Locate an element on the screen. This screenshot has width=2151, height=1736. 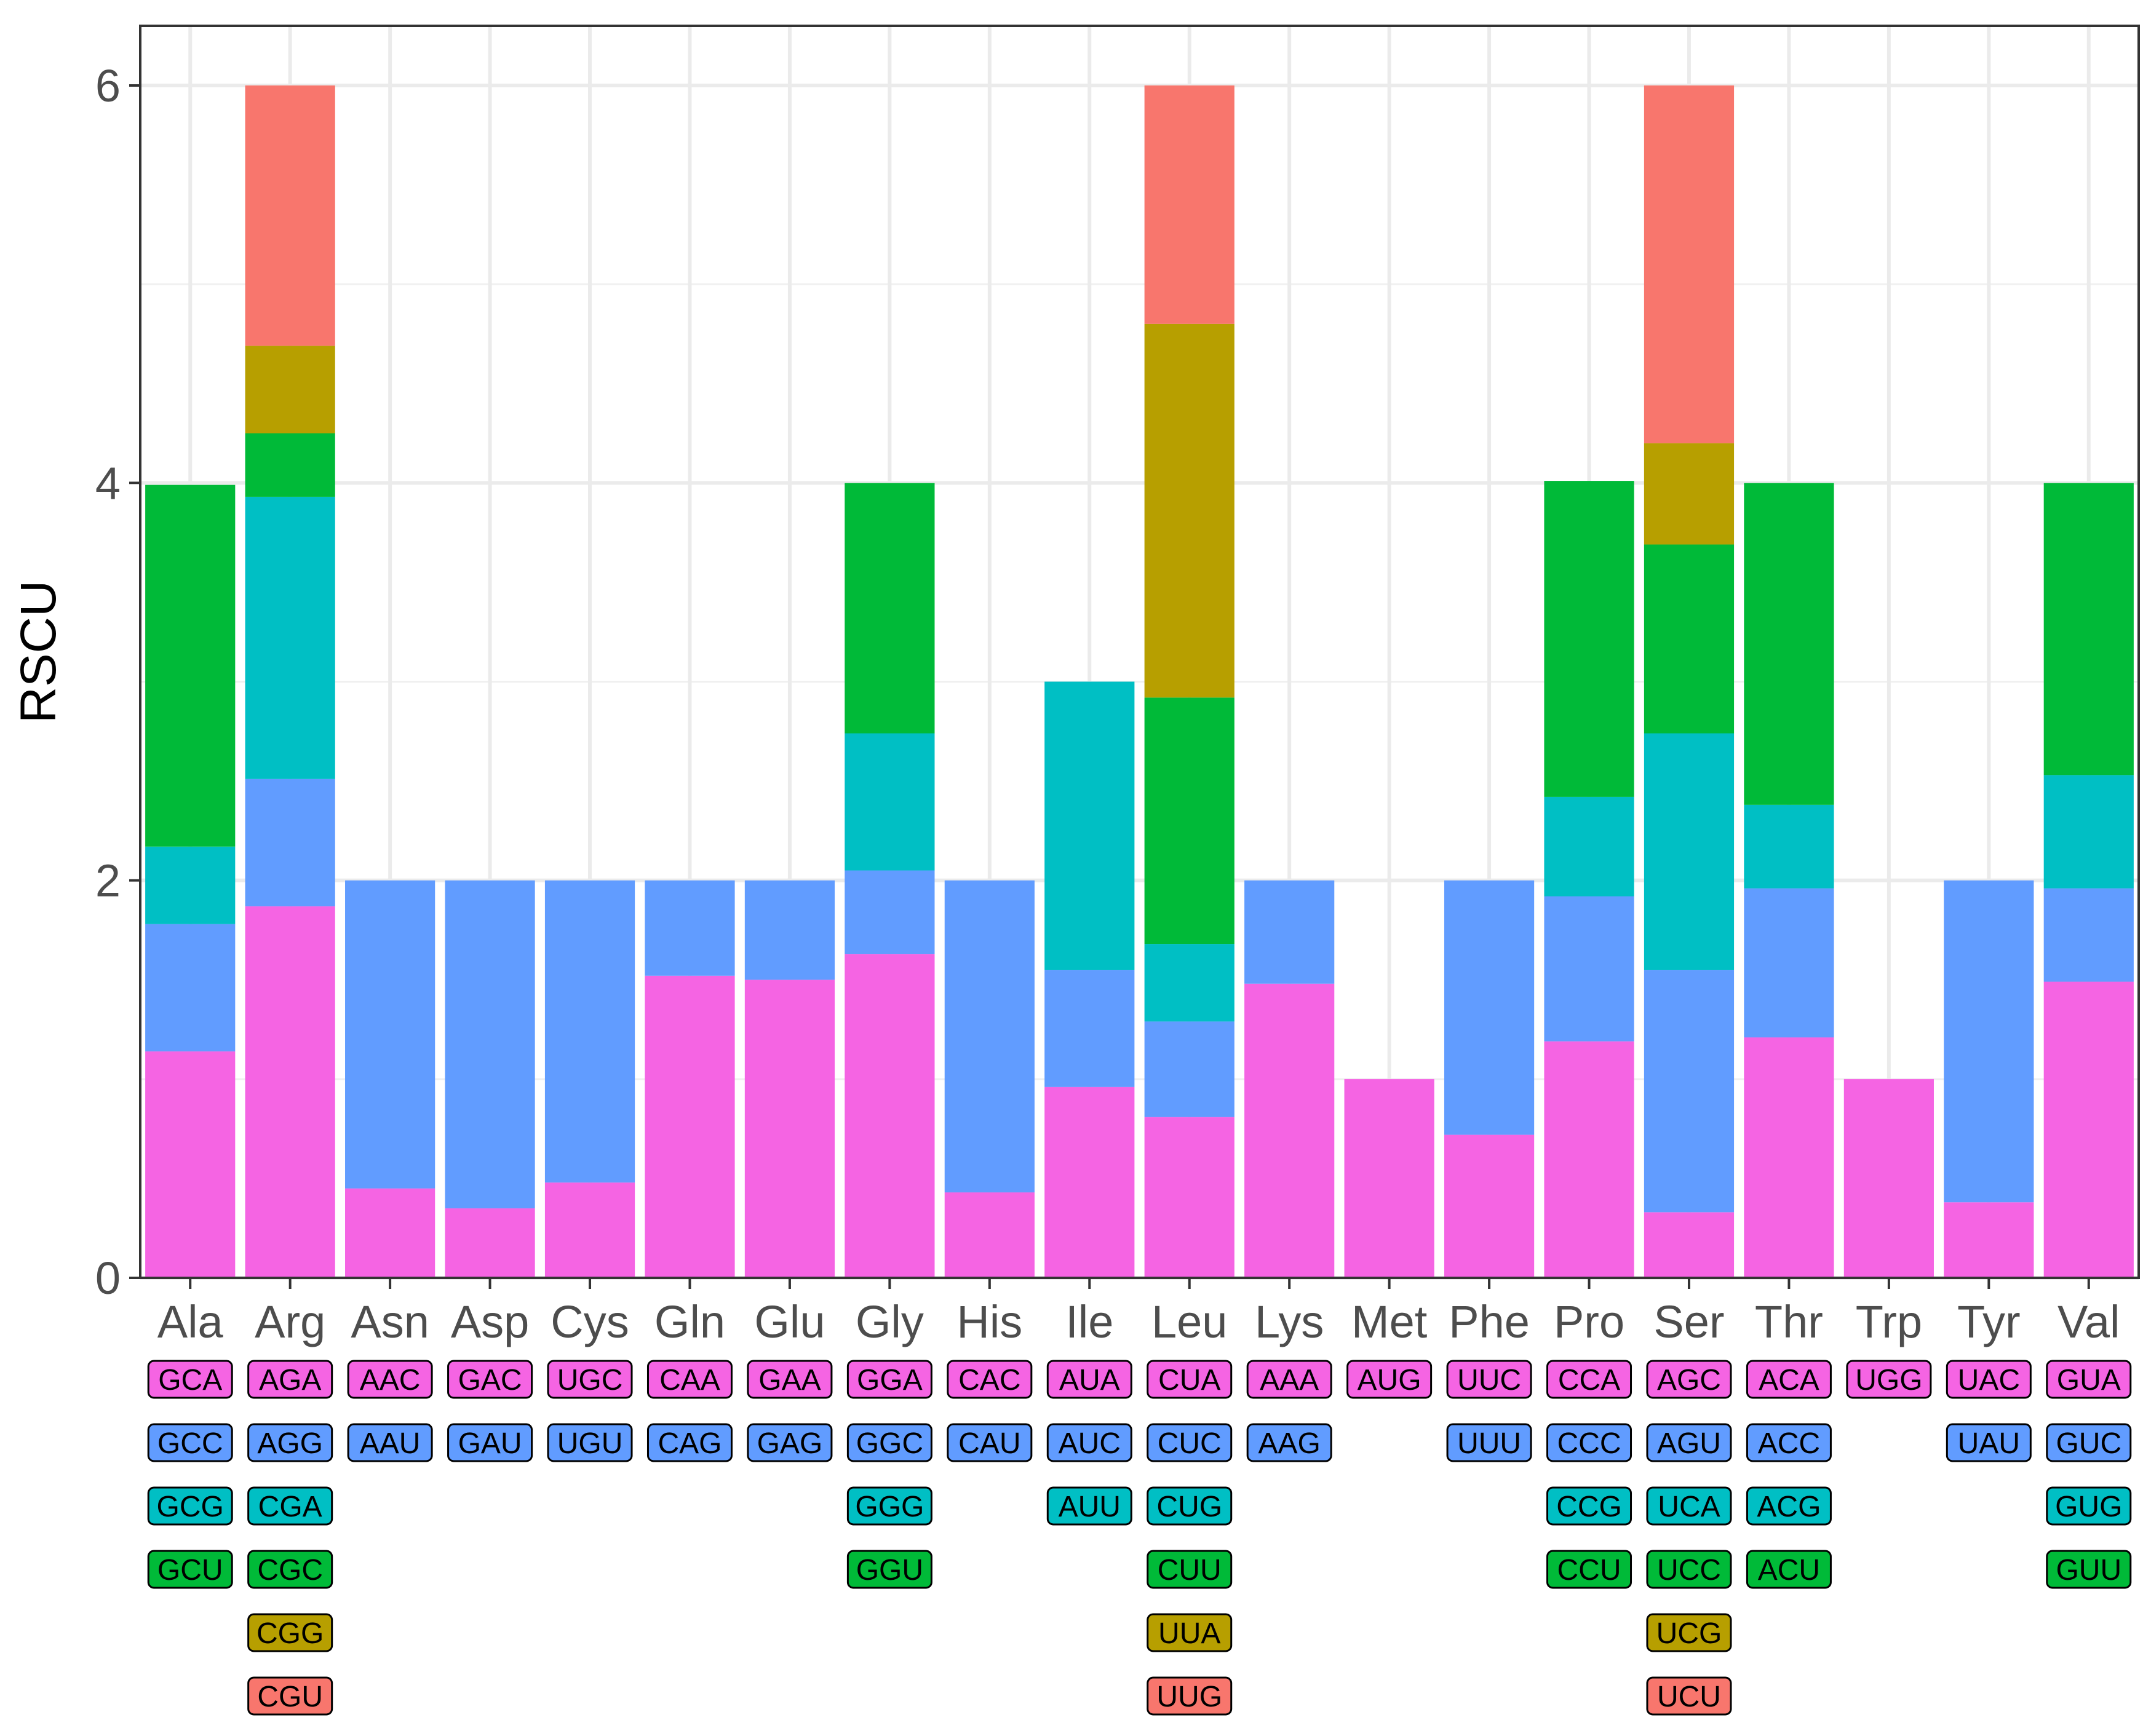
codon-label-text: UAU is located at coordinates (1989, 1443).